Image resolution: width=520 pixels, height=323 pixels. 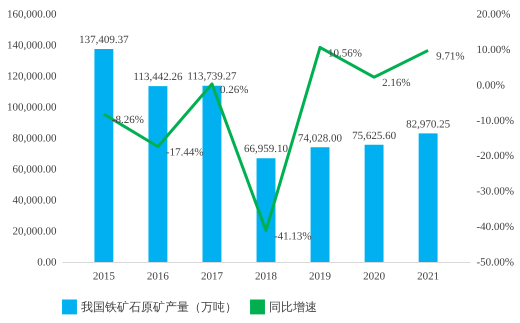 I want to click on y2-tick-label: -20.00%, so click(x=495, y=156).